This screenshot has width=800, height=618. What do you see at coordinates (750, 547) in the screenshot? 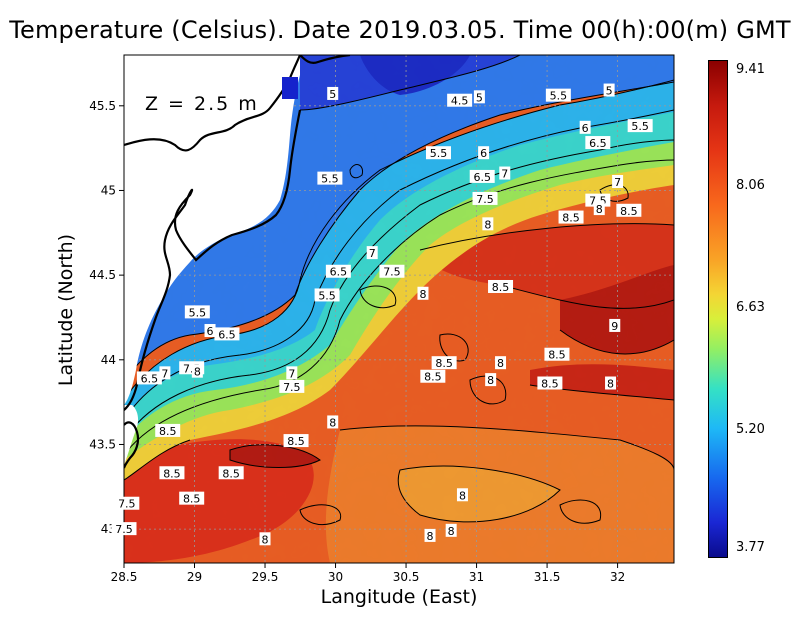
I see `colorbar-min-label: 3.77` at bounding box center [750, 547].